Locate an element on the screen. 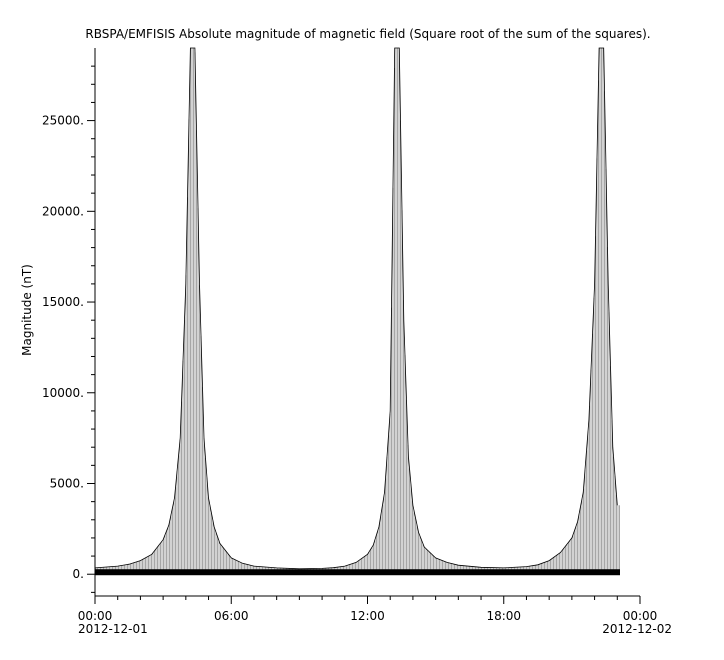  x-tick-label: 18:00 is located at coordinates (503, 616).